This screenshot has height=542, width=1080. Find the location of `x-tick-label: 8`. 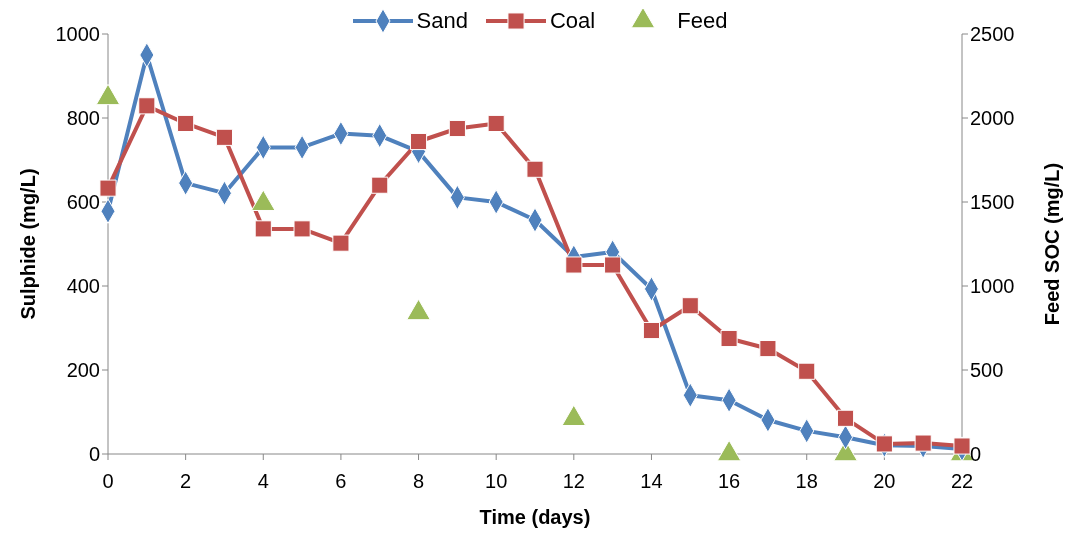

x-tick-label: 8 is located at coordinates (418, 481).